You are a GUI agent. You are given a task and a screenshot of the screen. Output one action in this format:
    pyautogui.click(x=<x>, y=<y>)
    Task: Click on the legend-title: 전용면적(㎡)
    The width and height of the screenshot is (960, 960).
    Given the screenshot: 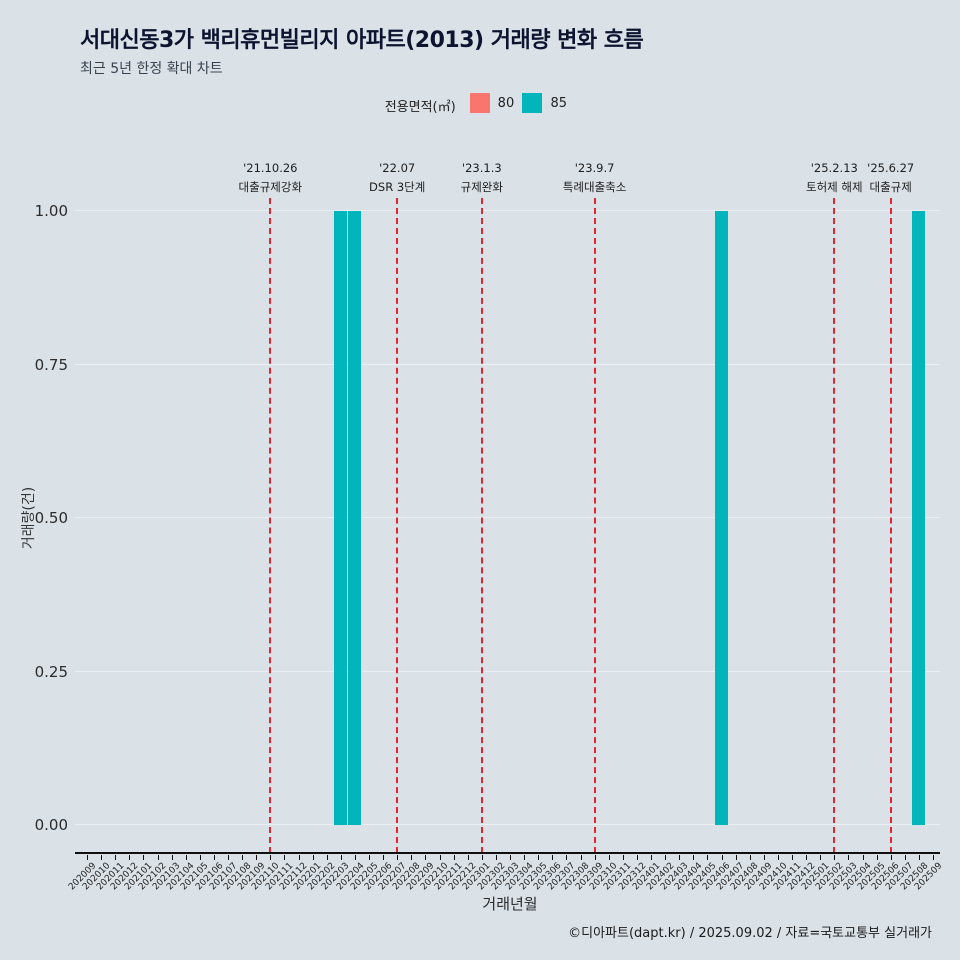 What is the action you would take?
    pyautogui.click(x=420, y=107)
    